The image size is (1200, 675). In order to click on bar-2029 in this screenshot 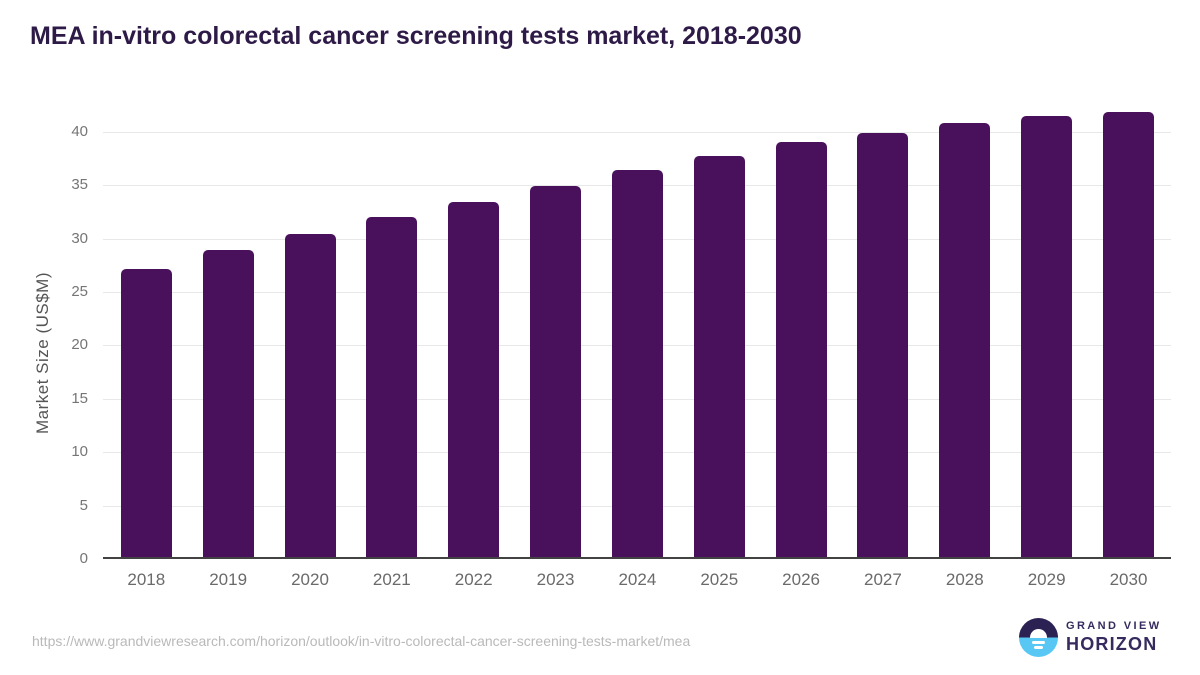, I will do `click(1047, 337)`.